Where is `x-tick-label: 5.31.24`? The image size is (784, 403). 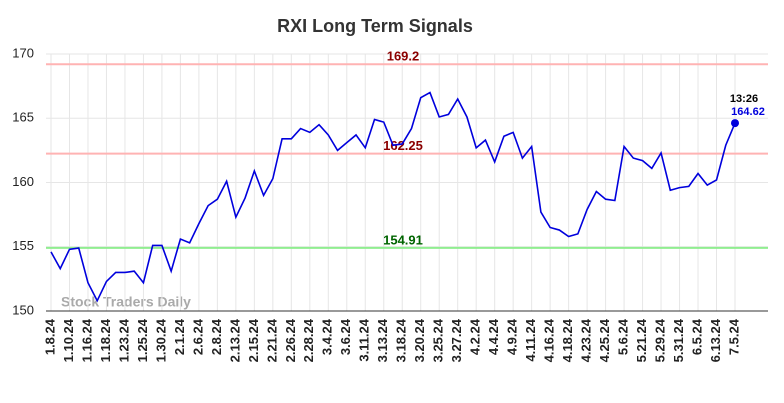
x-tick-label: 5.31.24 is located at coordinates (678, 340).